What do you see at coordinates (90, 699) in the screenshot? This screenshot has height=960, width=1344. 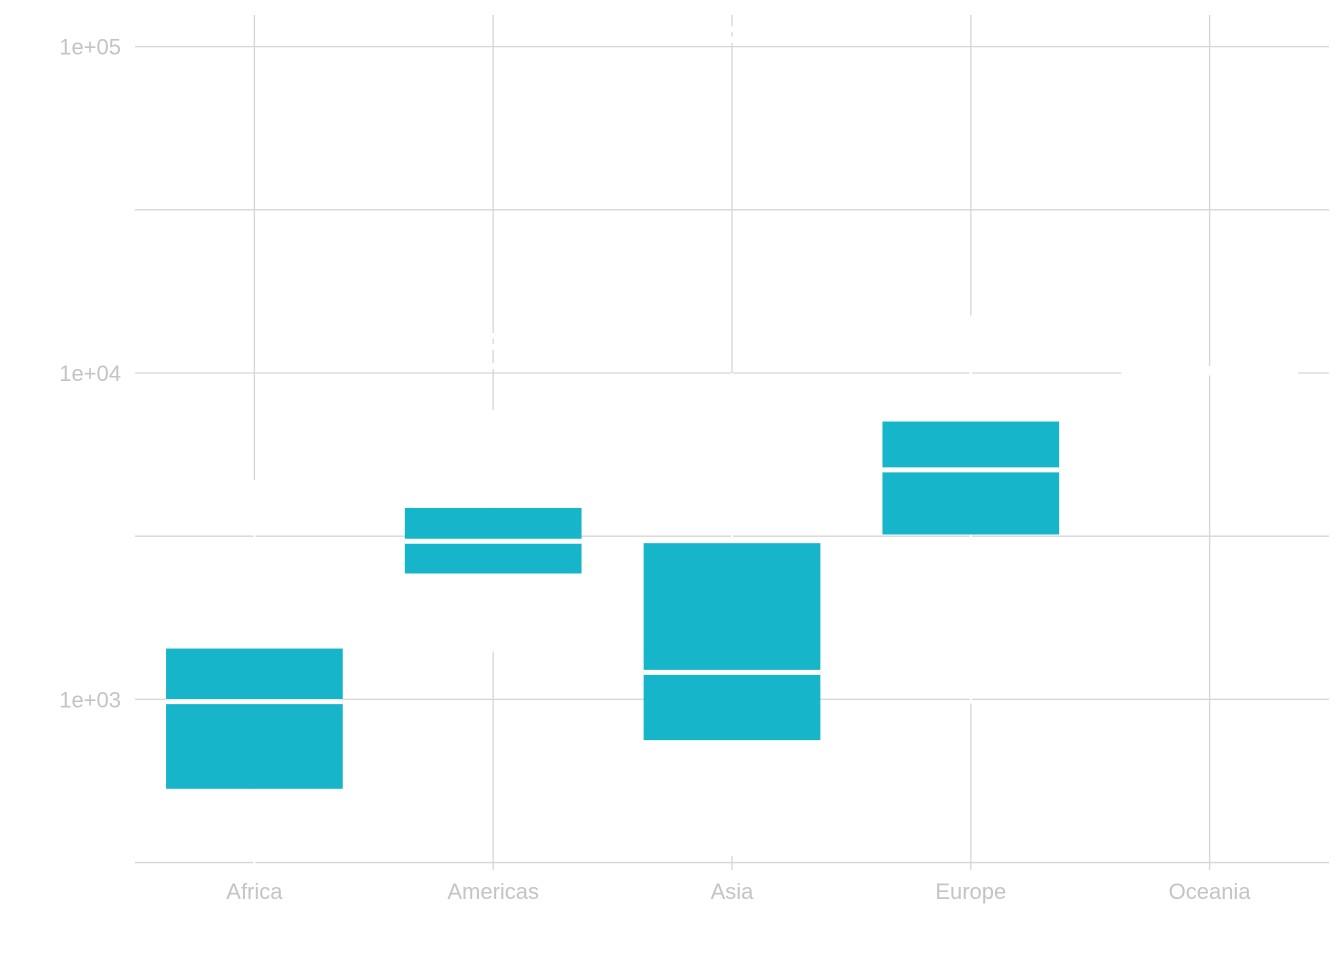 I see `y-tick-label: 1e+03` at bounding box center [90, 699].